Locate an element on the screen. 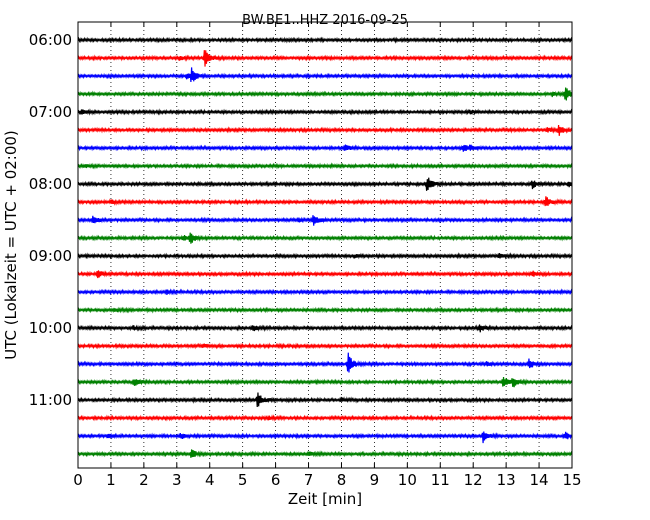 This screenshot has width=650, height=520. x-tick-label: 13 is located at coordinates (506, 480).